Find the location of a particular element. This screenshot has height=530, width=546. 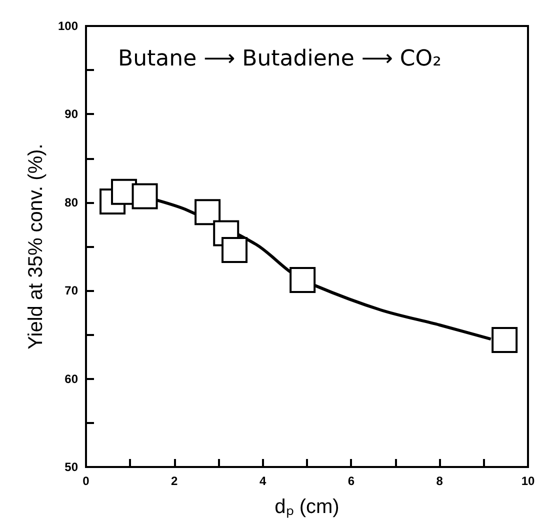

x-tick-label: 6 is located at coordinates (351, 481).